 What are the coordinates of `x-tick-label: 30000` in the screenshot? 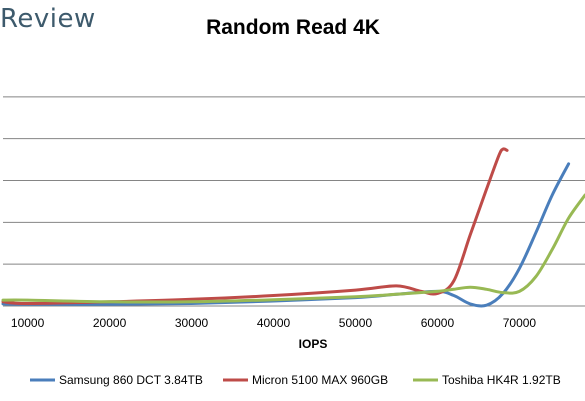 It's located at (192, 323).